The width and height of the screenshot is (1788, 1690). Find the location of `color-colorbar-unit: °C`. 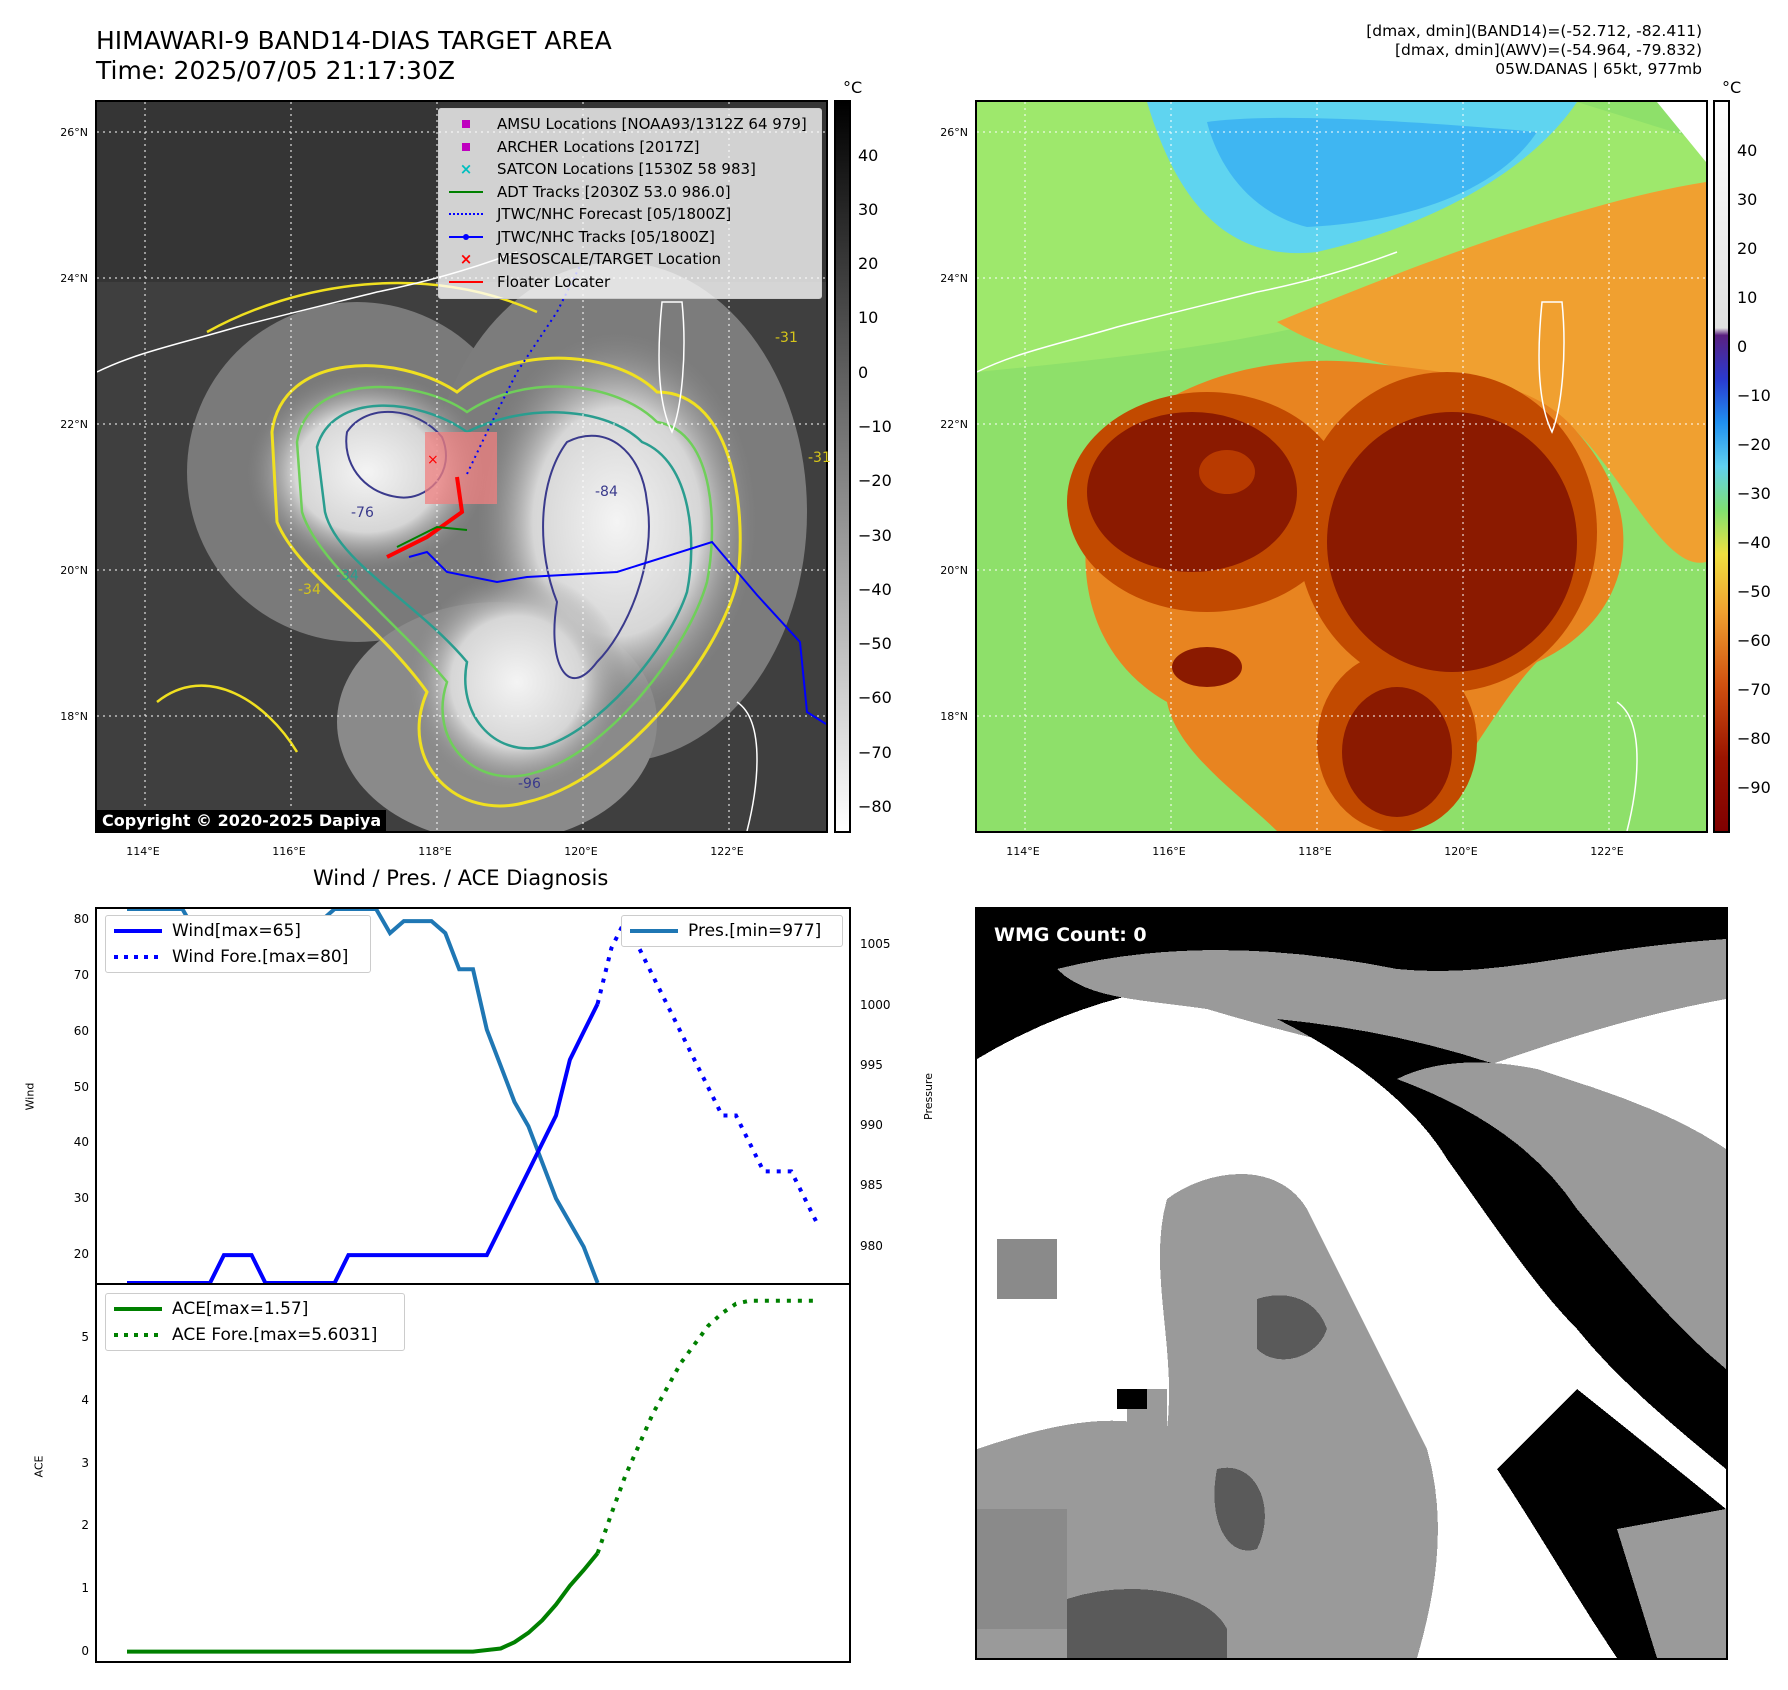

color-colorbar-unit: °C is located at coordinates (1732, 87).